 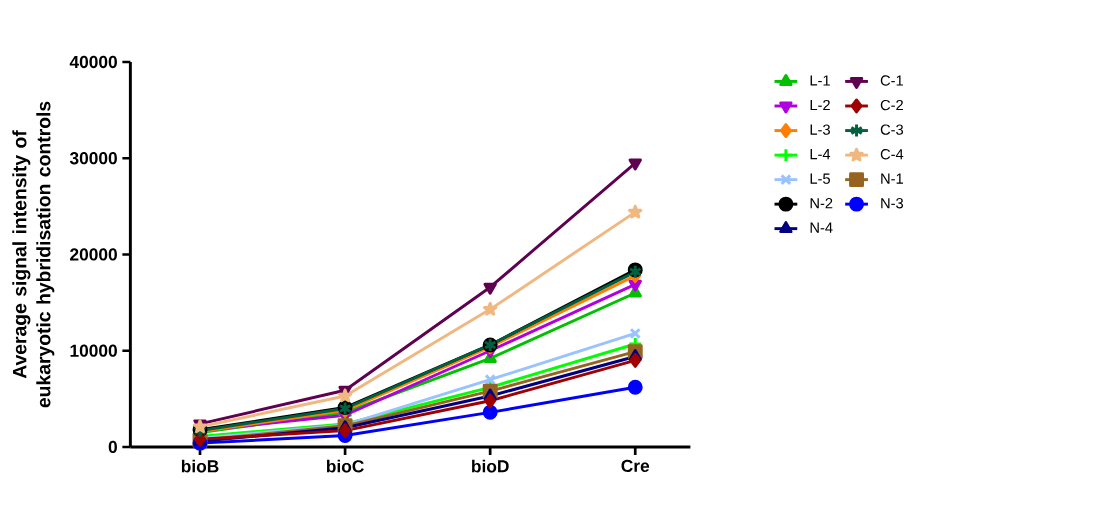 I want to click on legend-label: C-1, so click(x=891, y=80).